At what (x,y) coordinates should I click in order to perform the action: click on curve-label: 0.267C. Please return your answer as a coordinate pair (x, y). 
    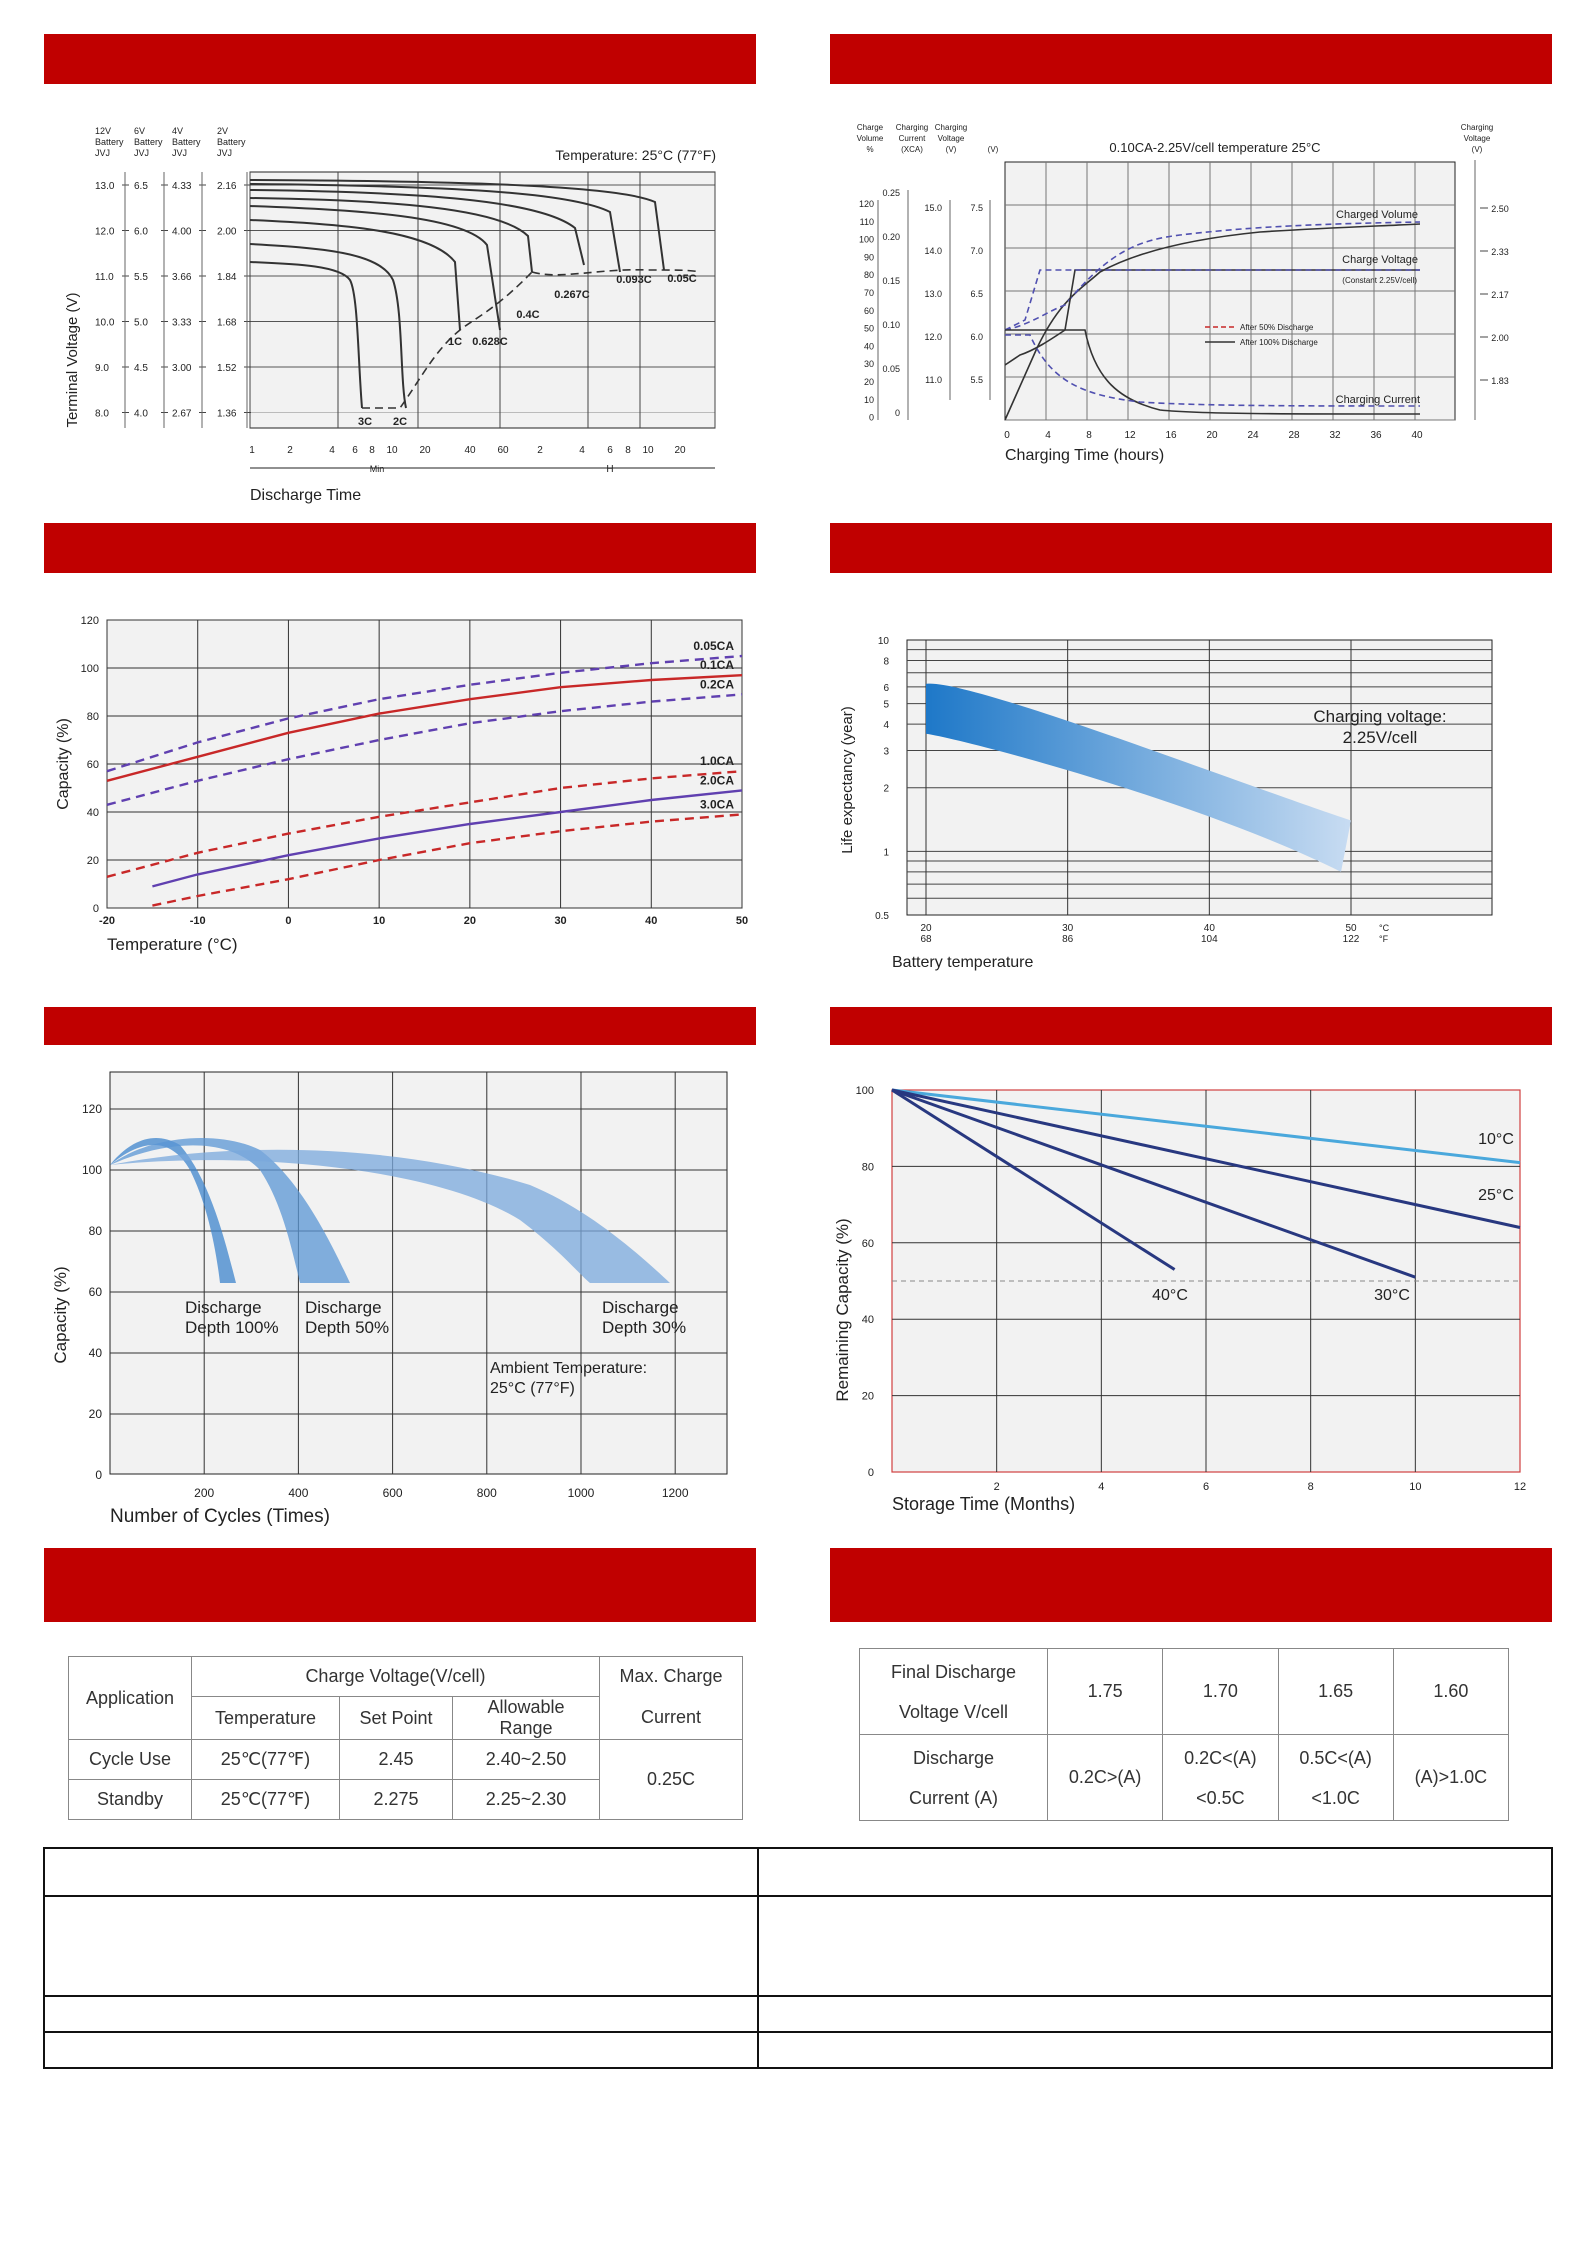
    Looking at the image, I should click on (572, 295).